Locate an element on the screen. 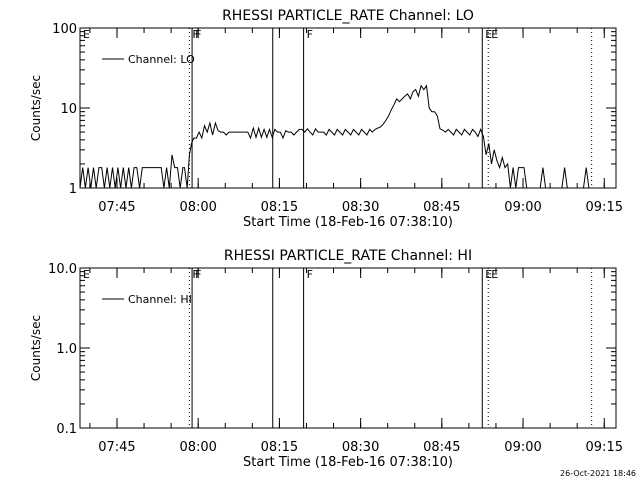 Image resolution: width=640 pixels, height=480 pixels. timestamp-footer: 26-Oct-2021 18:46 is located at coordinates (598, 473).